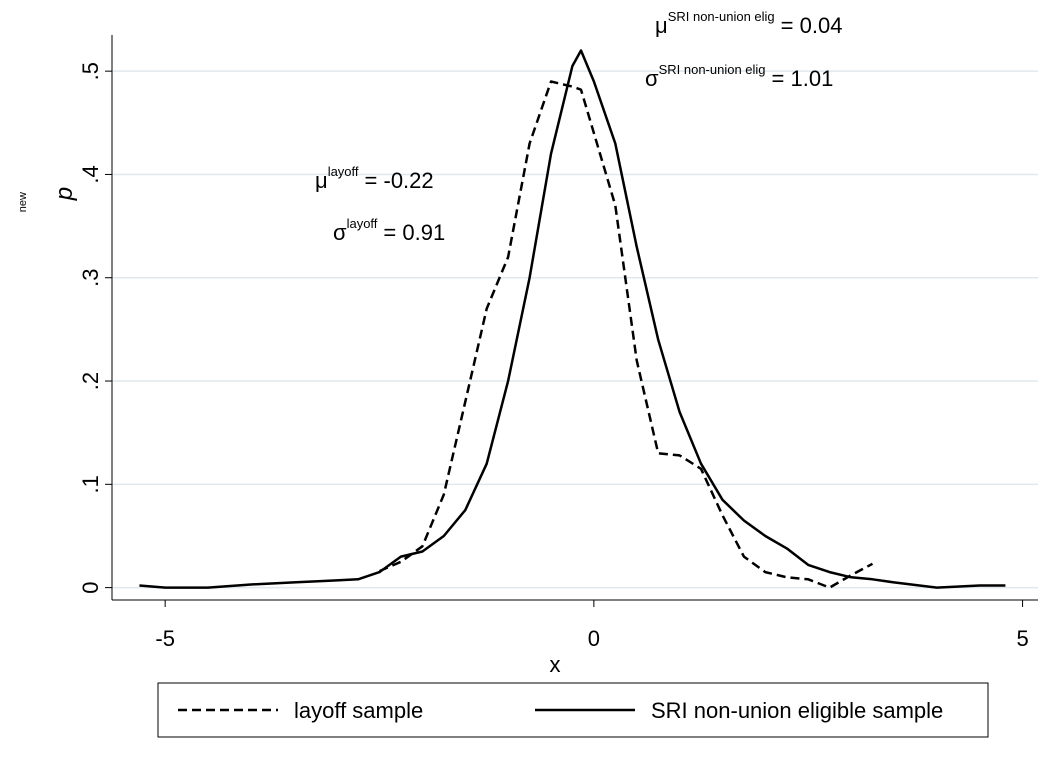  Describe the element at coordinates (594, 638) in the screenshot. I see `x-tick-label: 0` at that location.